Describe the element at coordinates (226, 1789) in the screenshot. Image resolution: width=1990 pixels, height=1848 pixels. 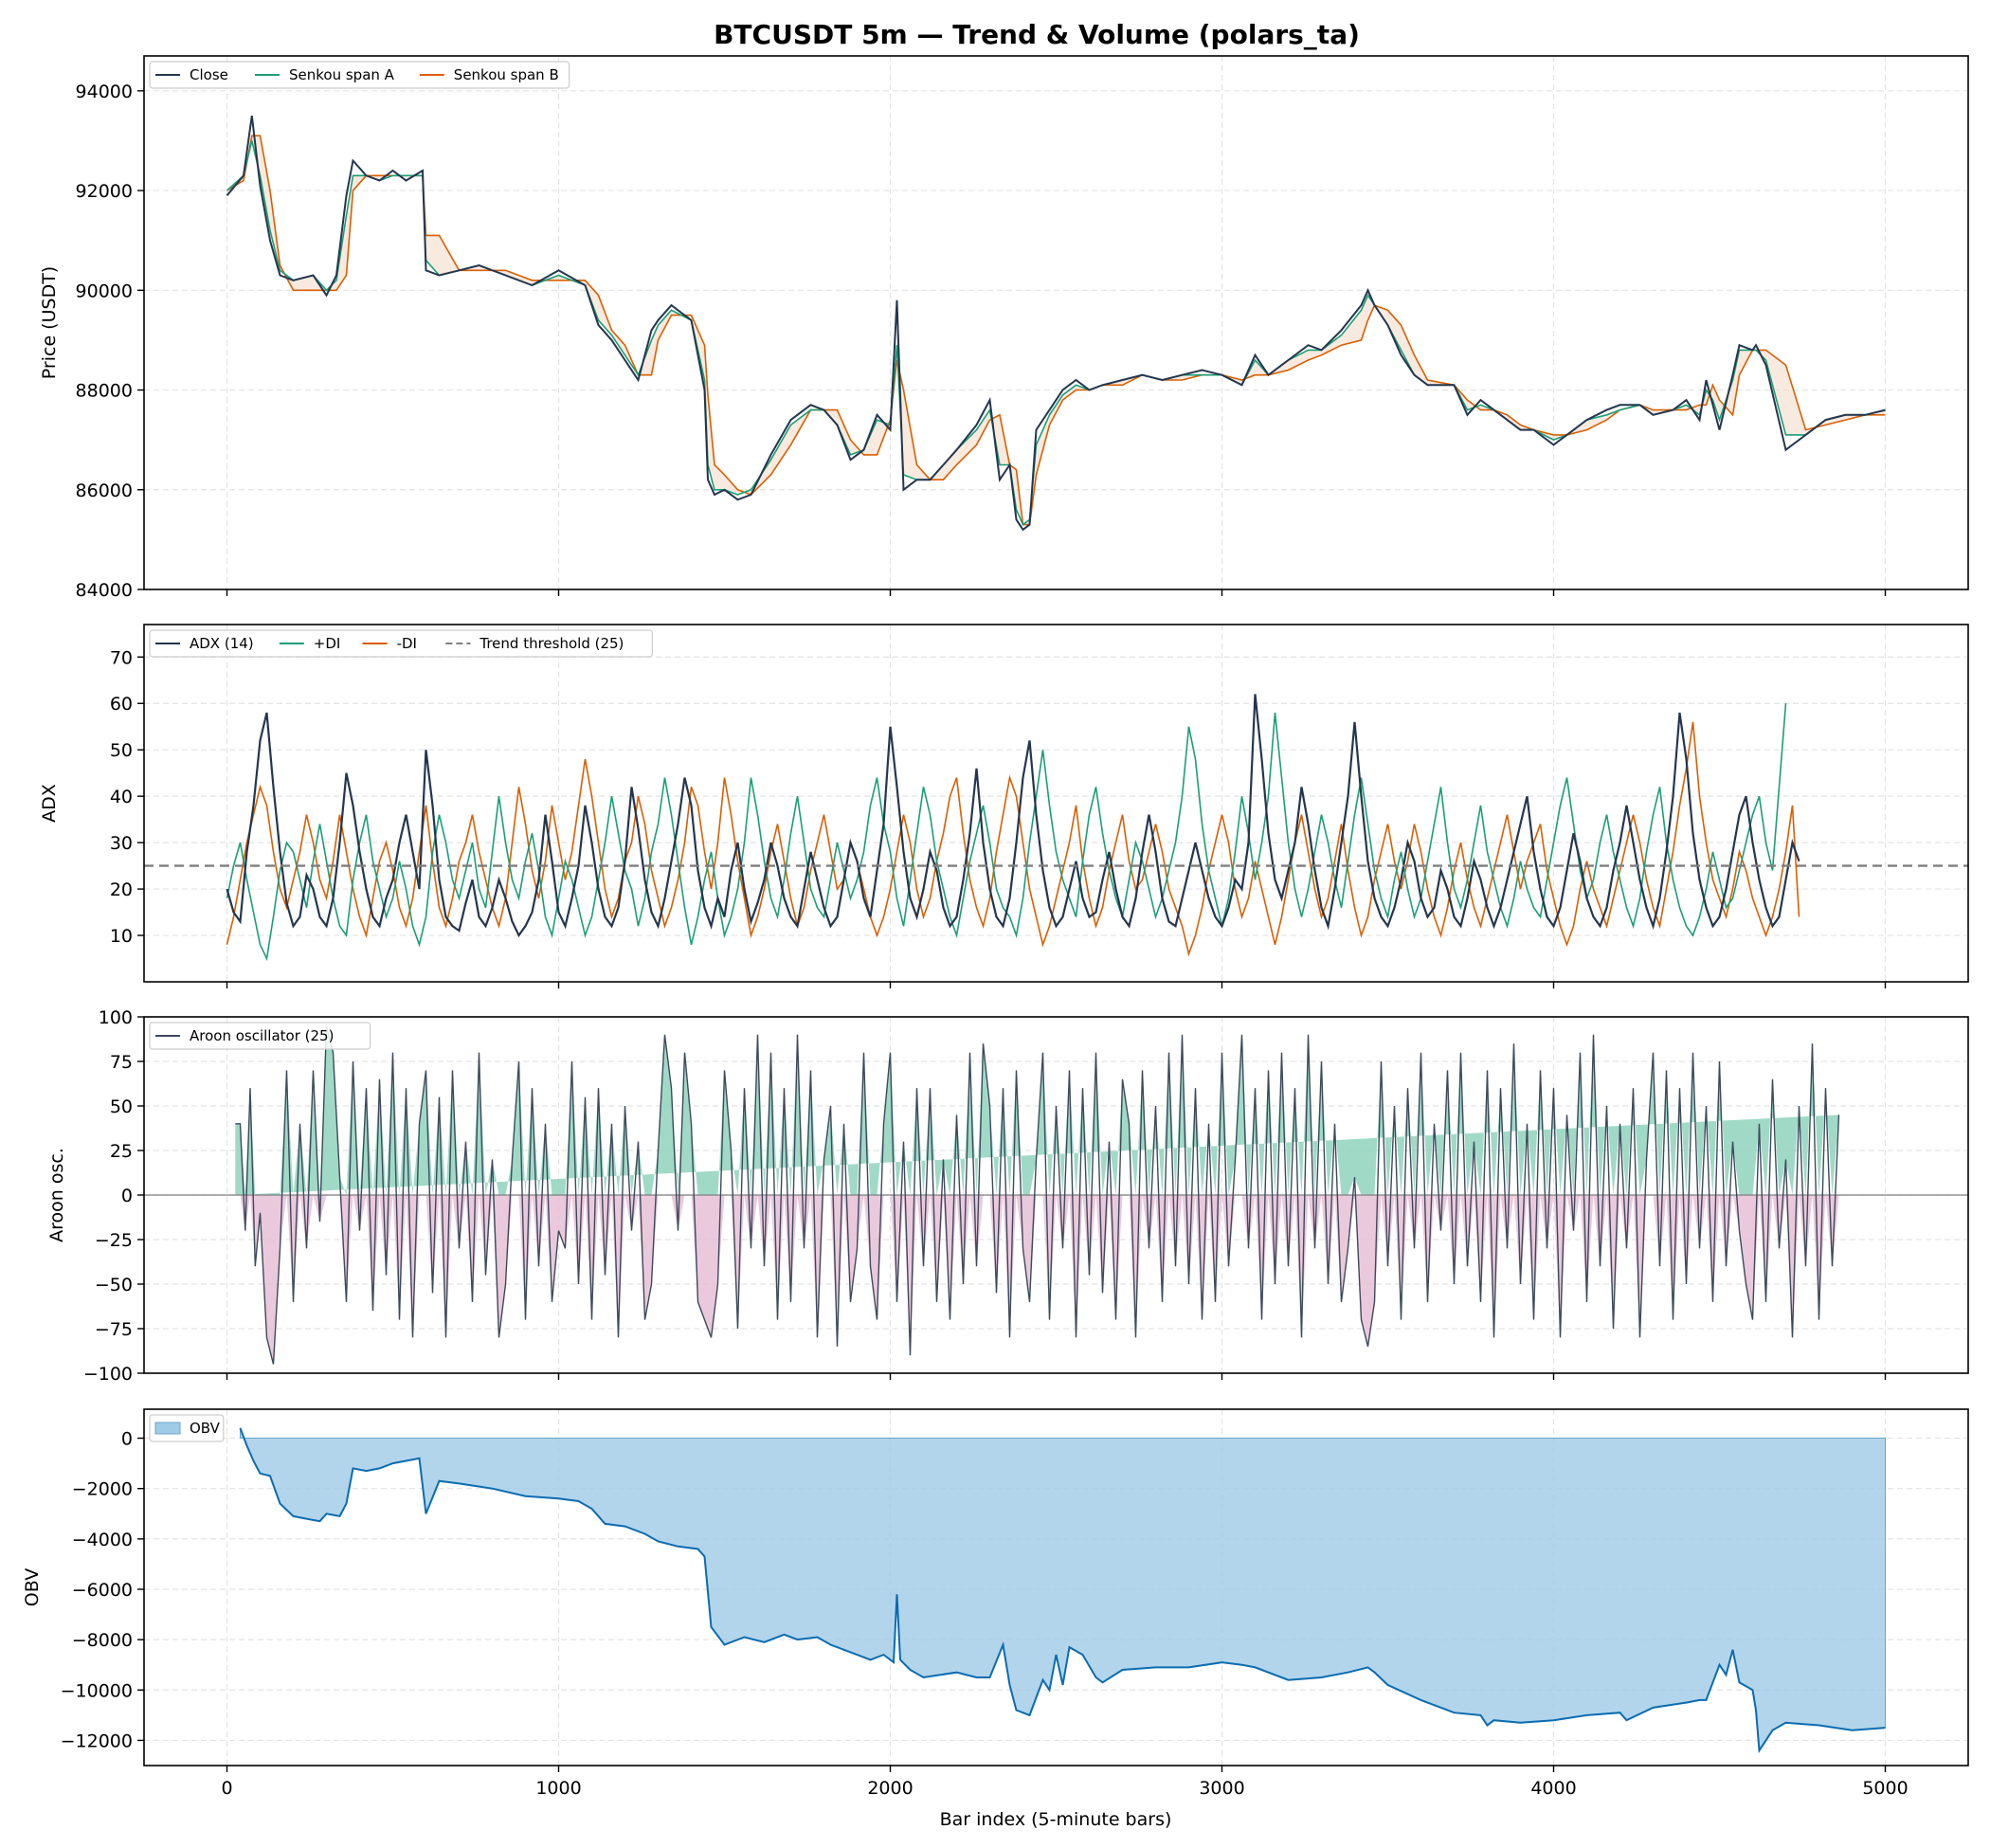
I see `x-tick-label: 0` at that location.